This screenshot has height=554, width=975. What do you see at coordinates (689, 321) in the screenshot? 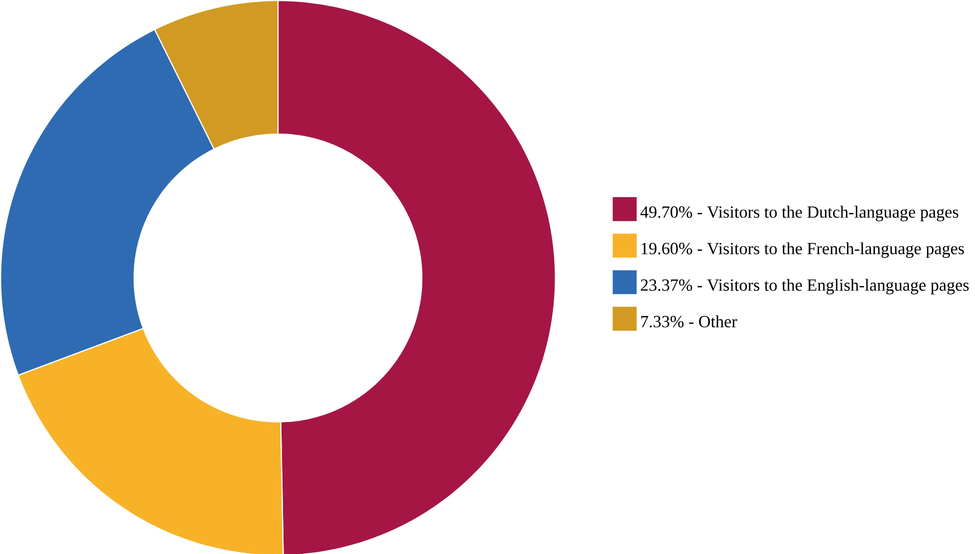
I see `legend-label: 7.33% - Other` at bounding box center [689, 321].